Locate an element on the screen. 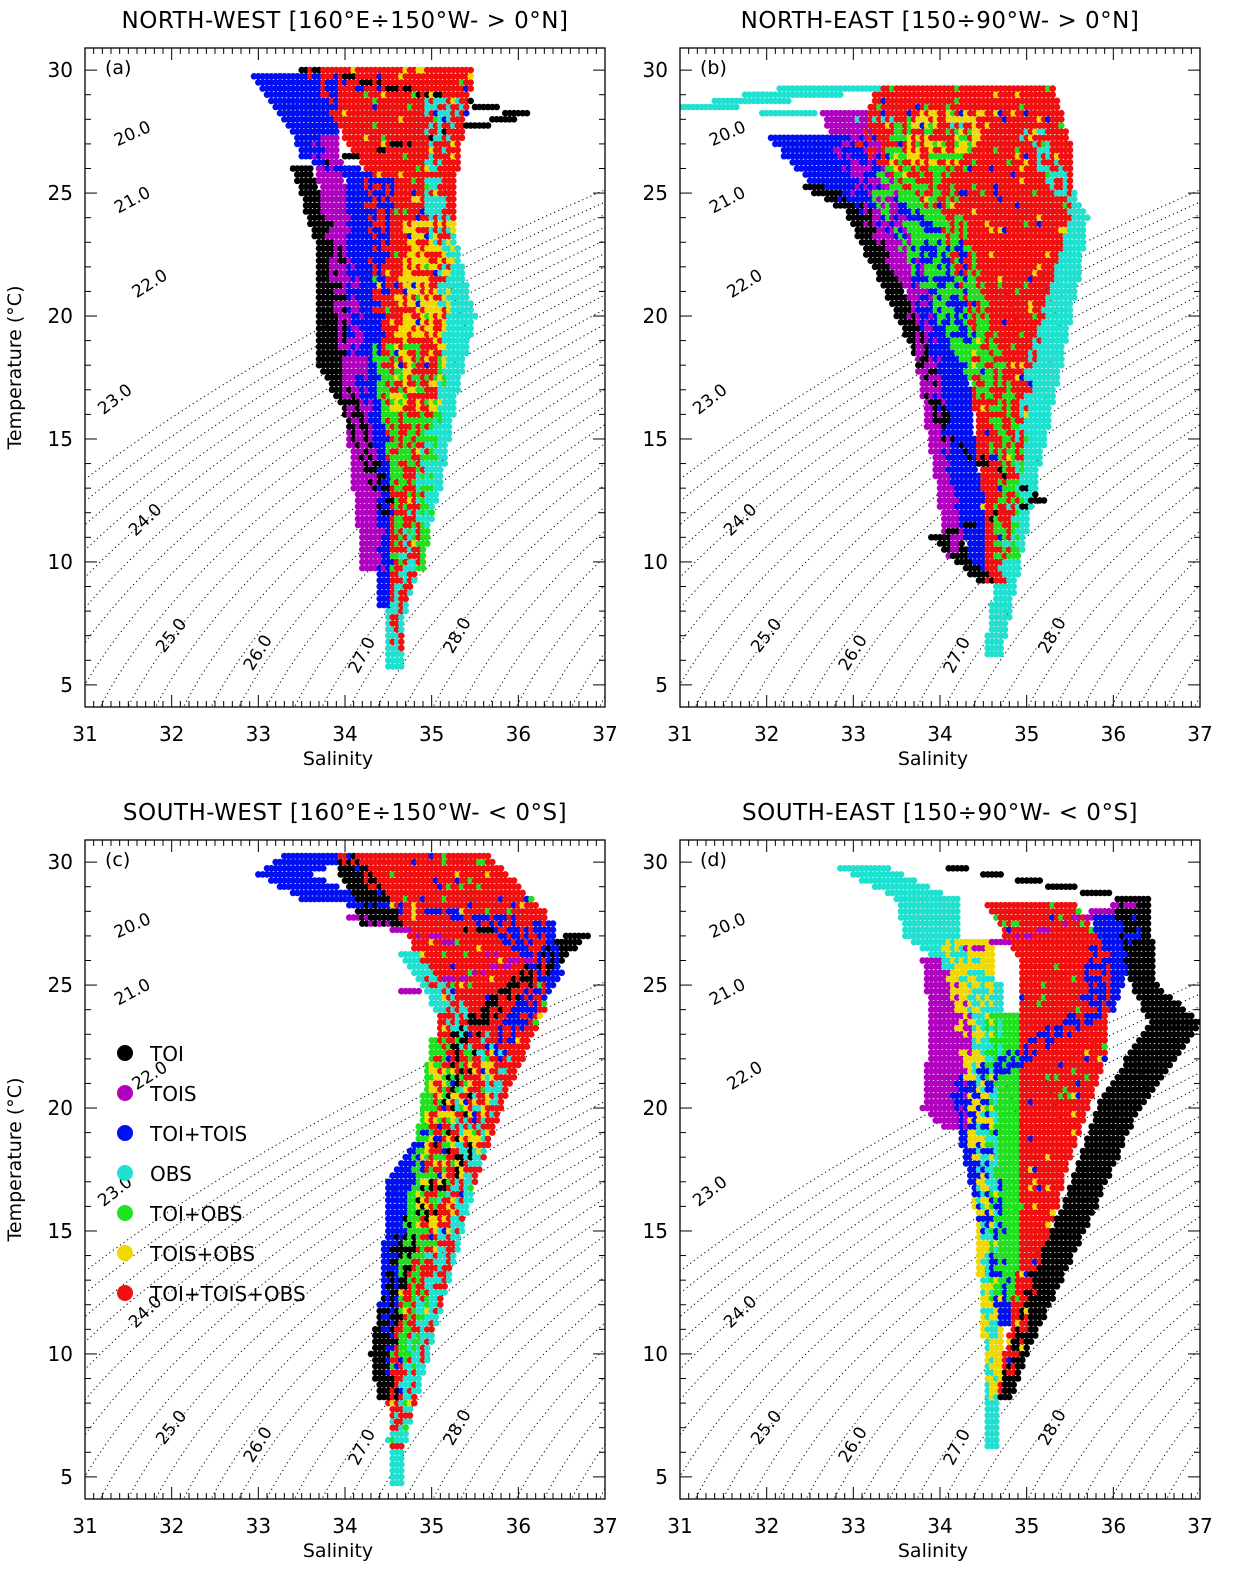 The height and width of the screenshot is (1592, 1243). x-tick-label: 32 is located at coordinates (171, 734).